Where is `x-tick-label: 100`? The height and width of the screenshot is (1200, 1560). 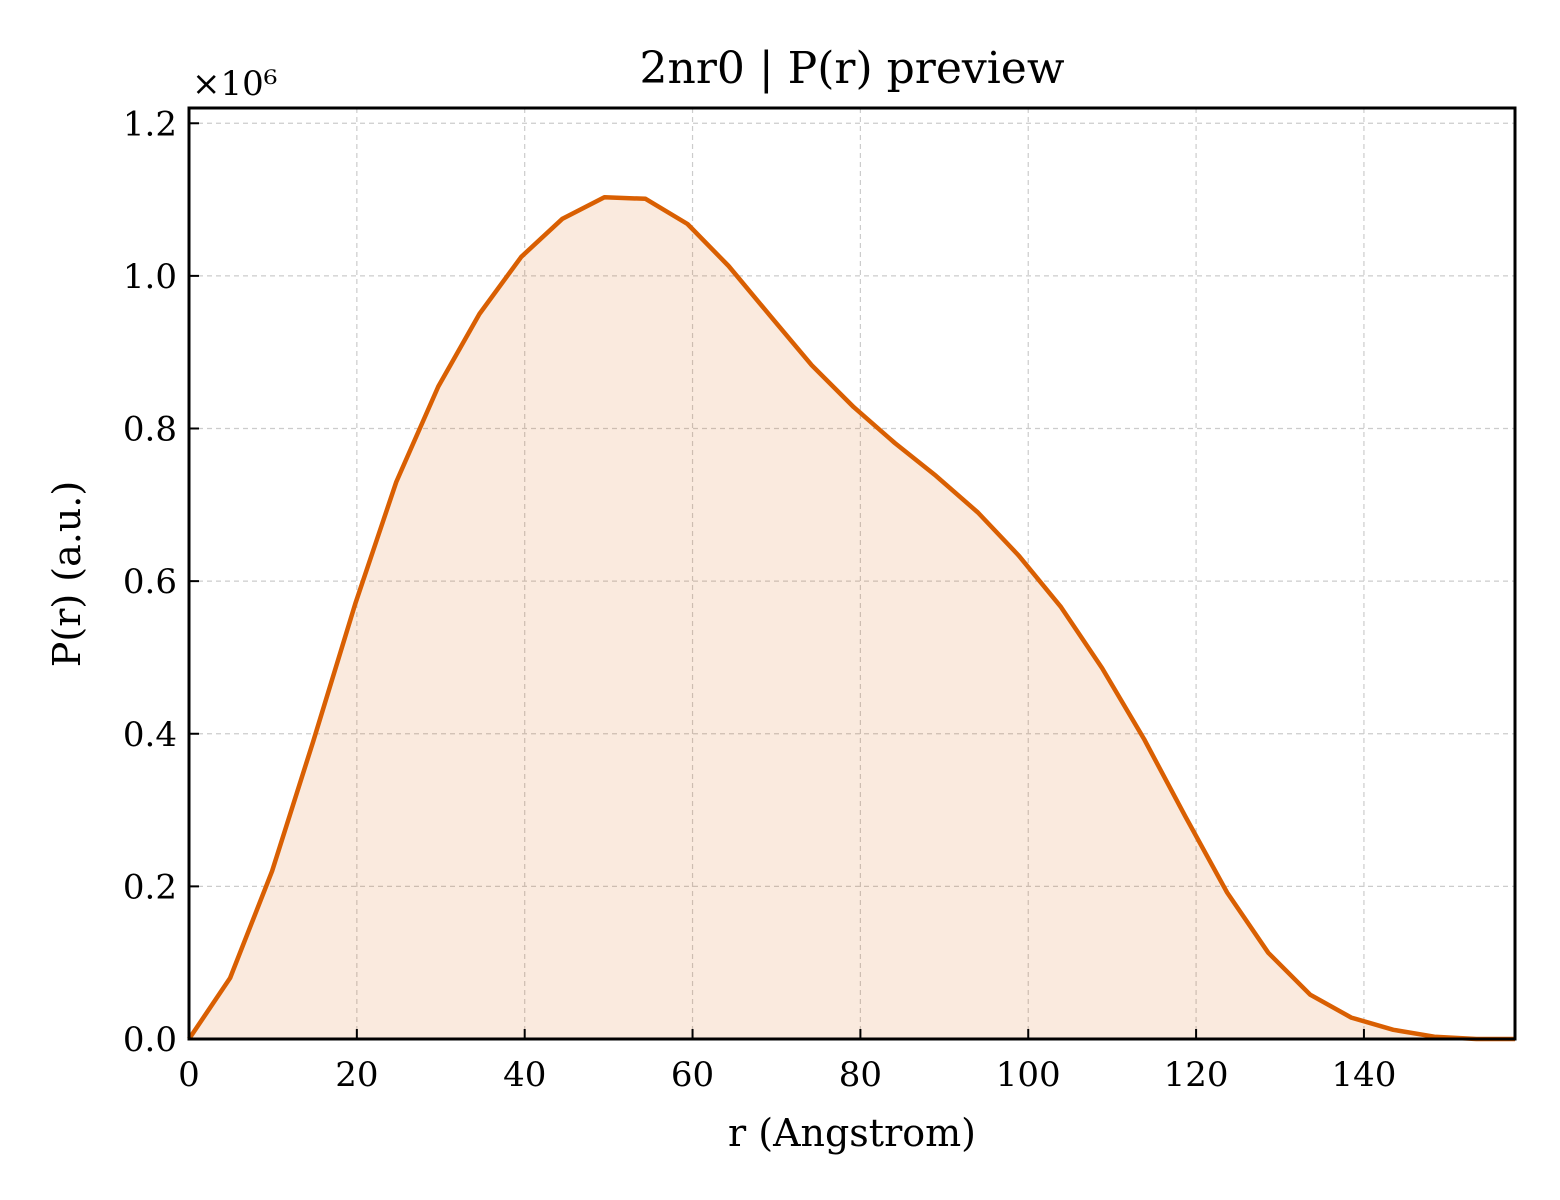 x-tick-label: 100 is located at coordinates (1028, 1075).